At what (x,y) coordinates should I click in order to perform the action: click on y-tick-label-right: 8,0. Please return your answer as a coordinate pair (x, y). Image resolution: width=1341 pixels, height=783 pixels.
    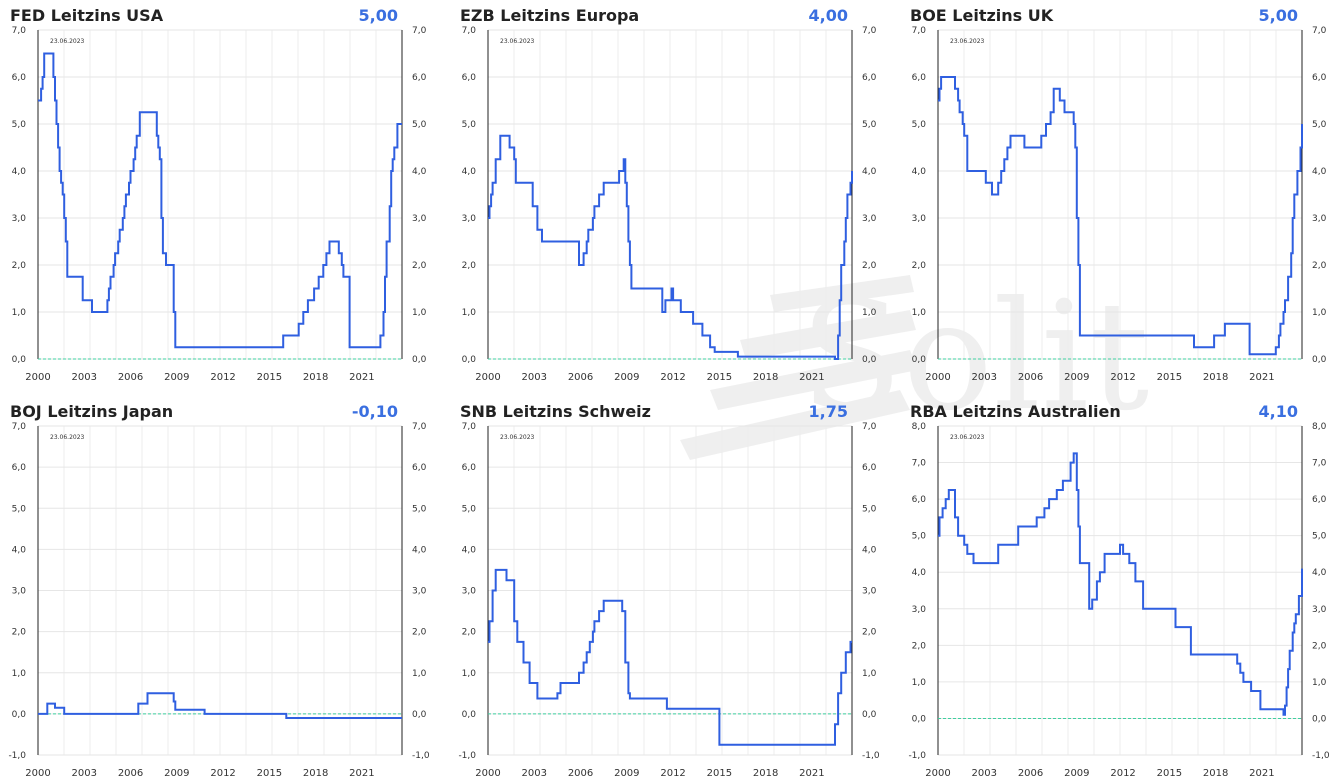
    Looking at the image, I should click on (1319, 427).